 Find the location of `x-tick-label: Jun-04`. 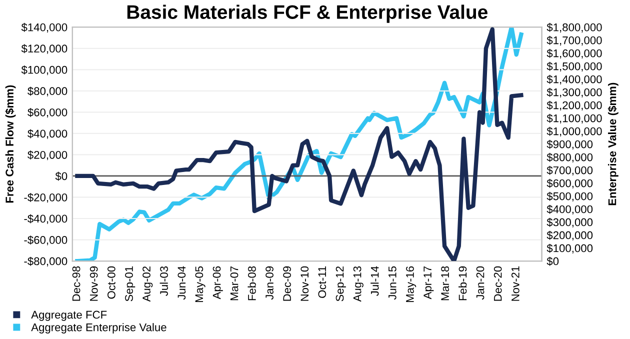

x-tick-label: Jun-04 is located at coordinates (182, 283).